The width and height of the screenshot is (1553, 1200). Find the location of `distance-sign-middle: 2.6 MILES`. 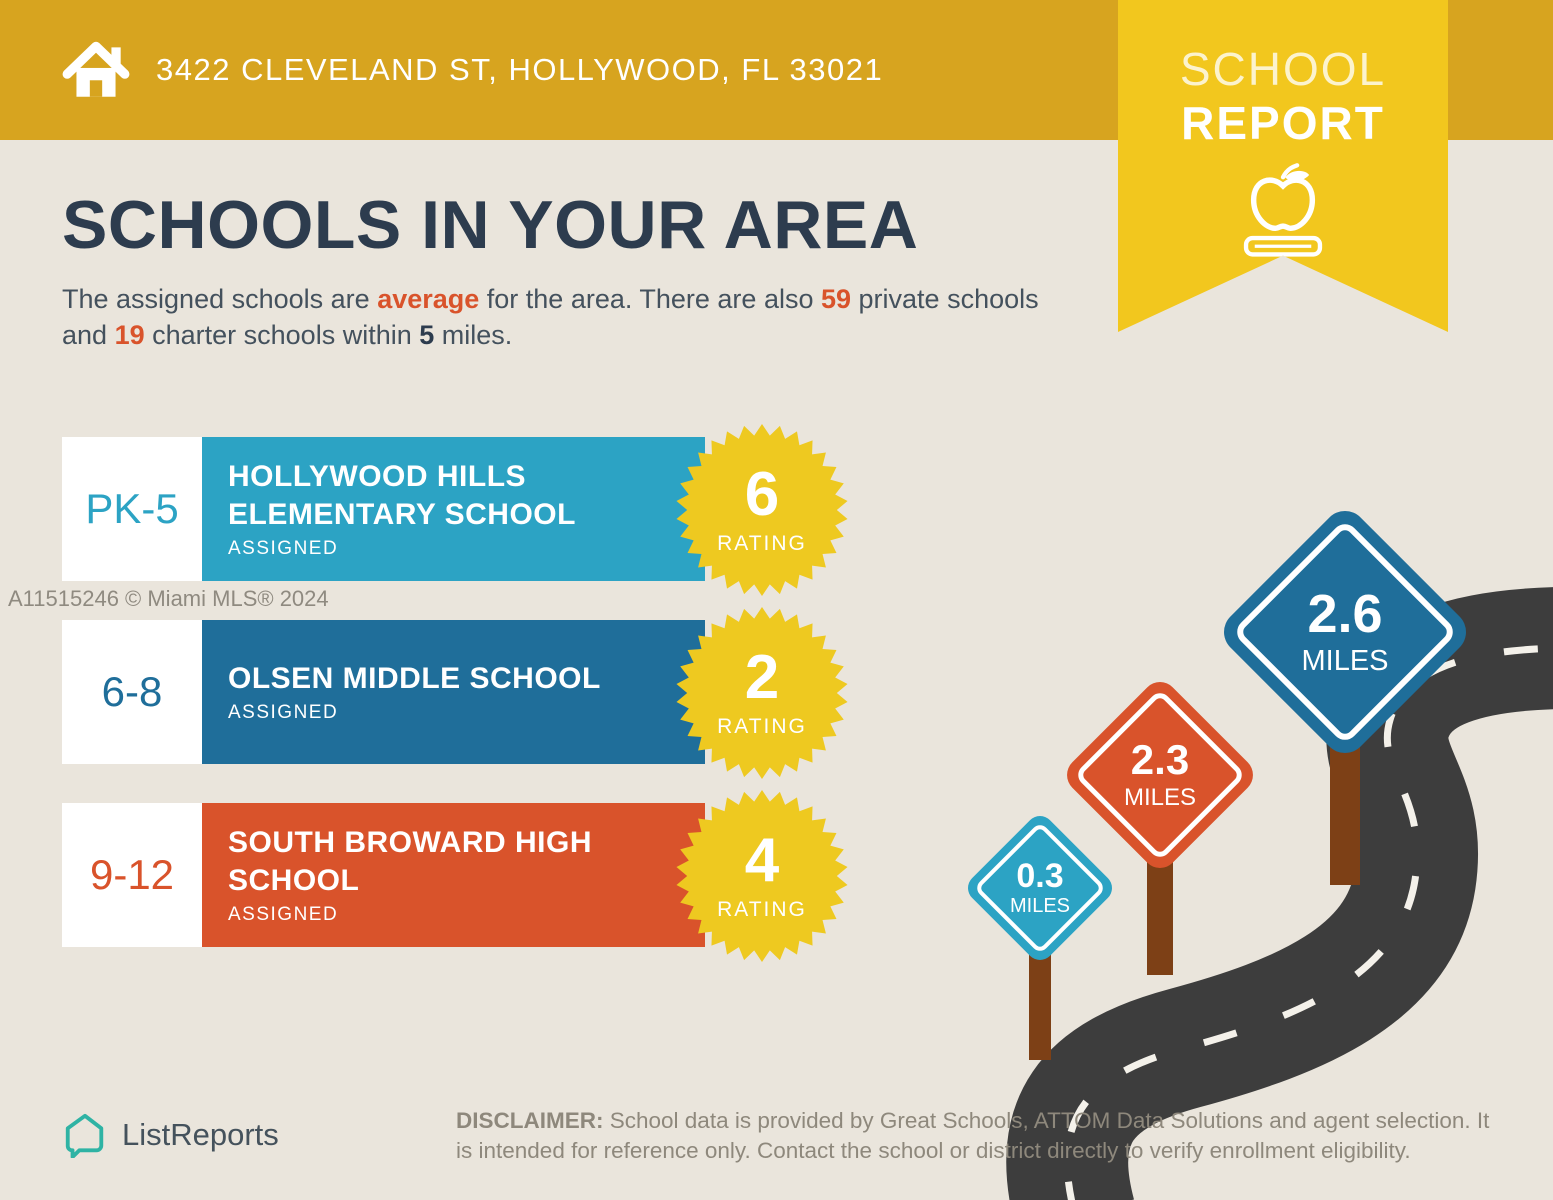

distance-sign-middle: 2.6 MILES is located at coordinates (1345, 632).